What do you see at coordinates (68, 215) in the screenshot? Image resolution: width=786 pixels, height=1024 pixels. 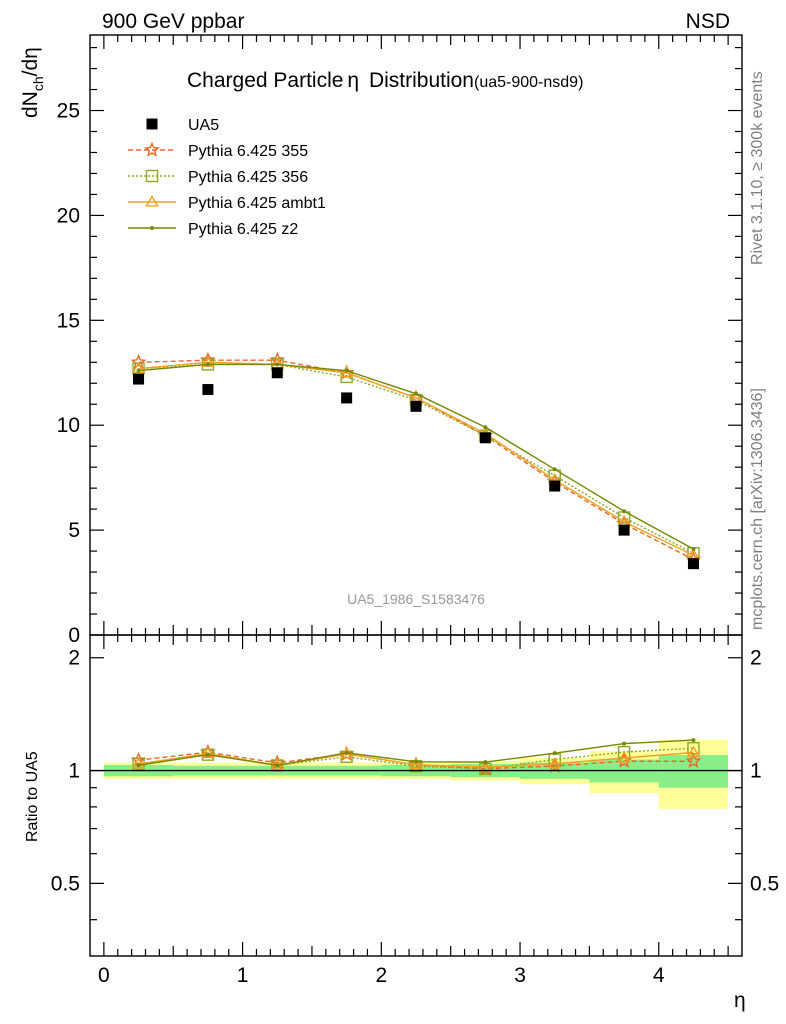 I see `y-tick-label-4: 20` at bounding box center [68, 215].